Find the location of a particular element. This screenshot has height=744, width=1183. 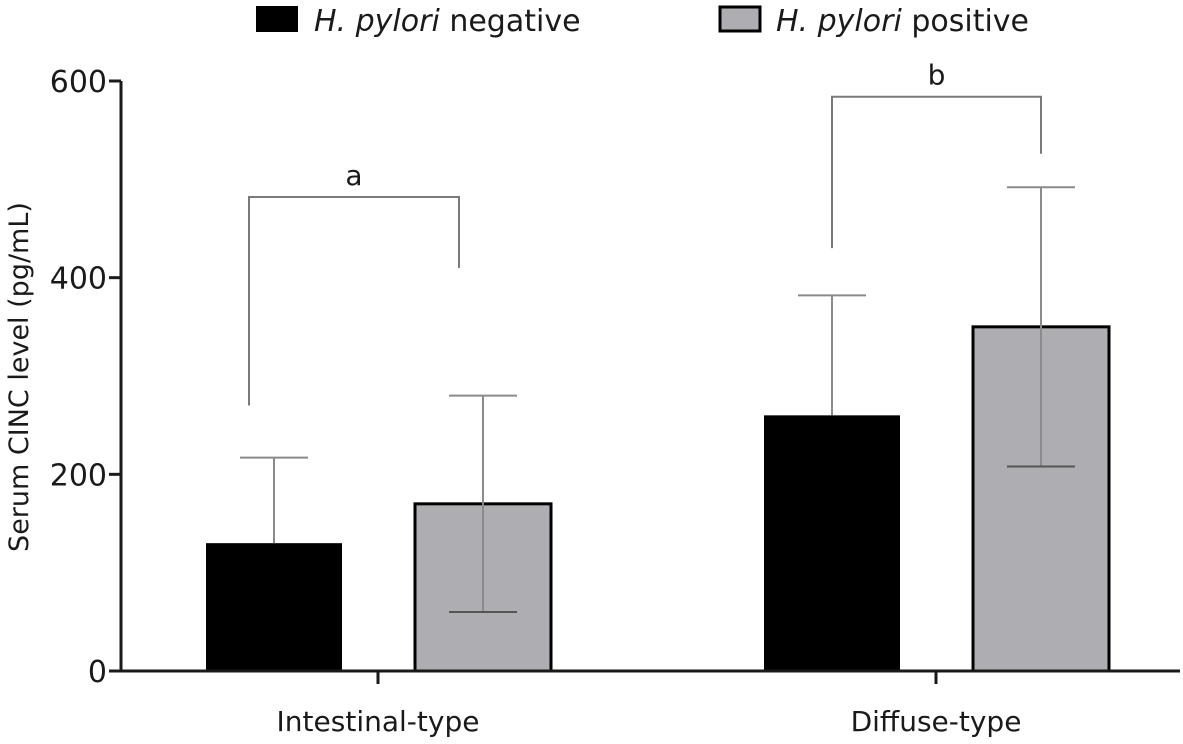

x-category-label-diffuse: Diffuse-type is located at coordinates (936, 721).